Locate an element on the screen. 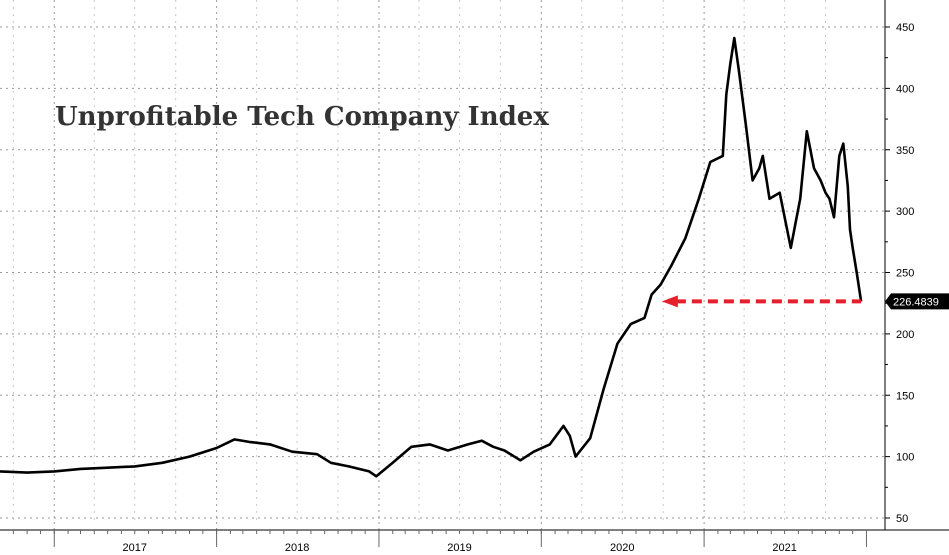 The width and height of the screenshot is (949, 555). x-tick-label: 2017 is located at coordinates (135, 548).